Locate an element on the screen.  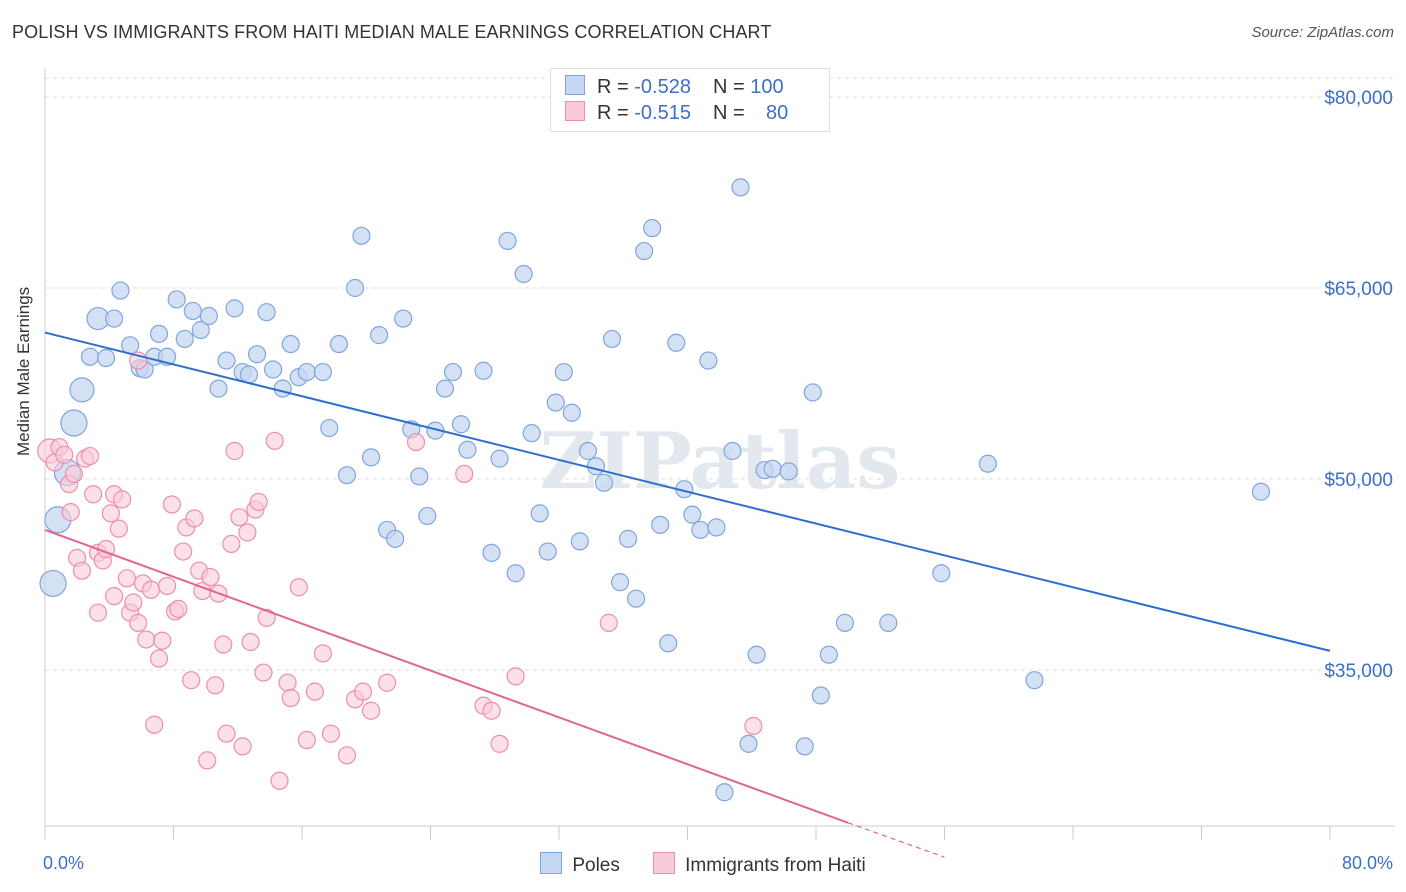
r-value: -0.528 is located at coordinates (662, 87).